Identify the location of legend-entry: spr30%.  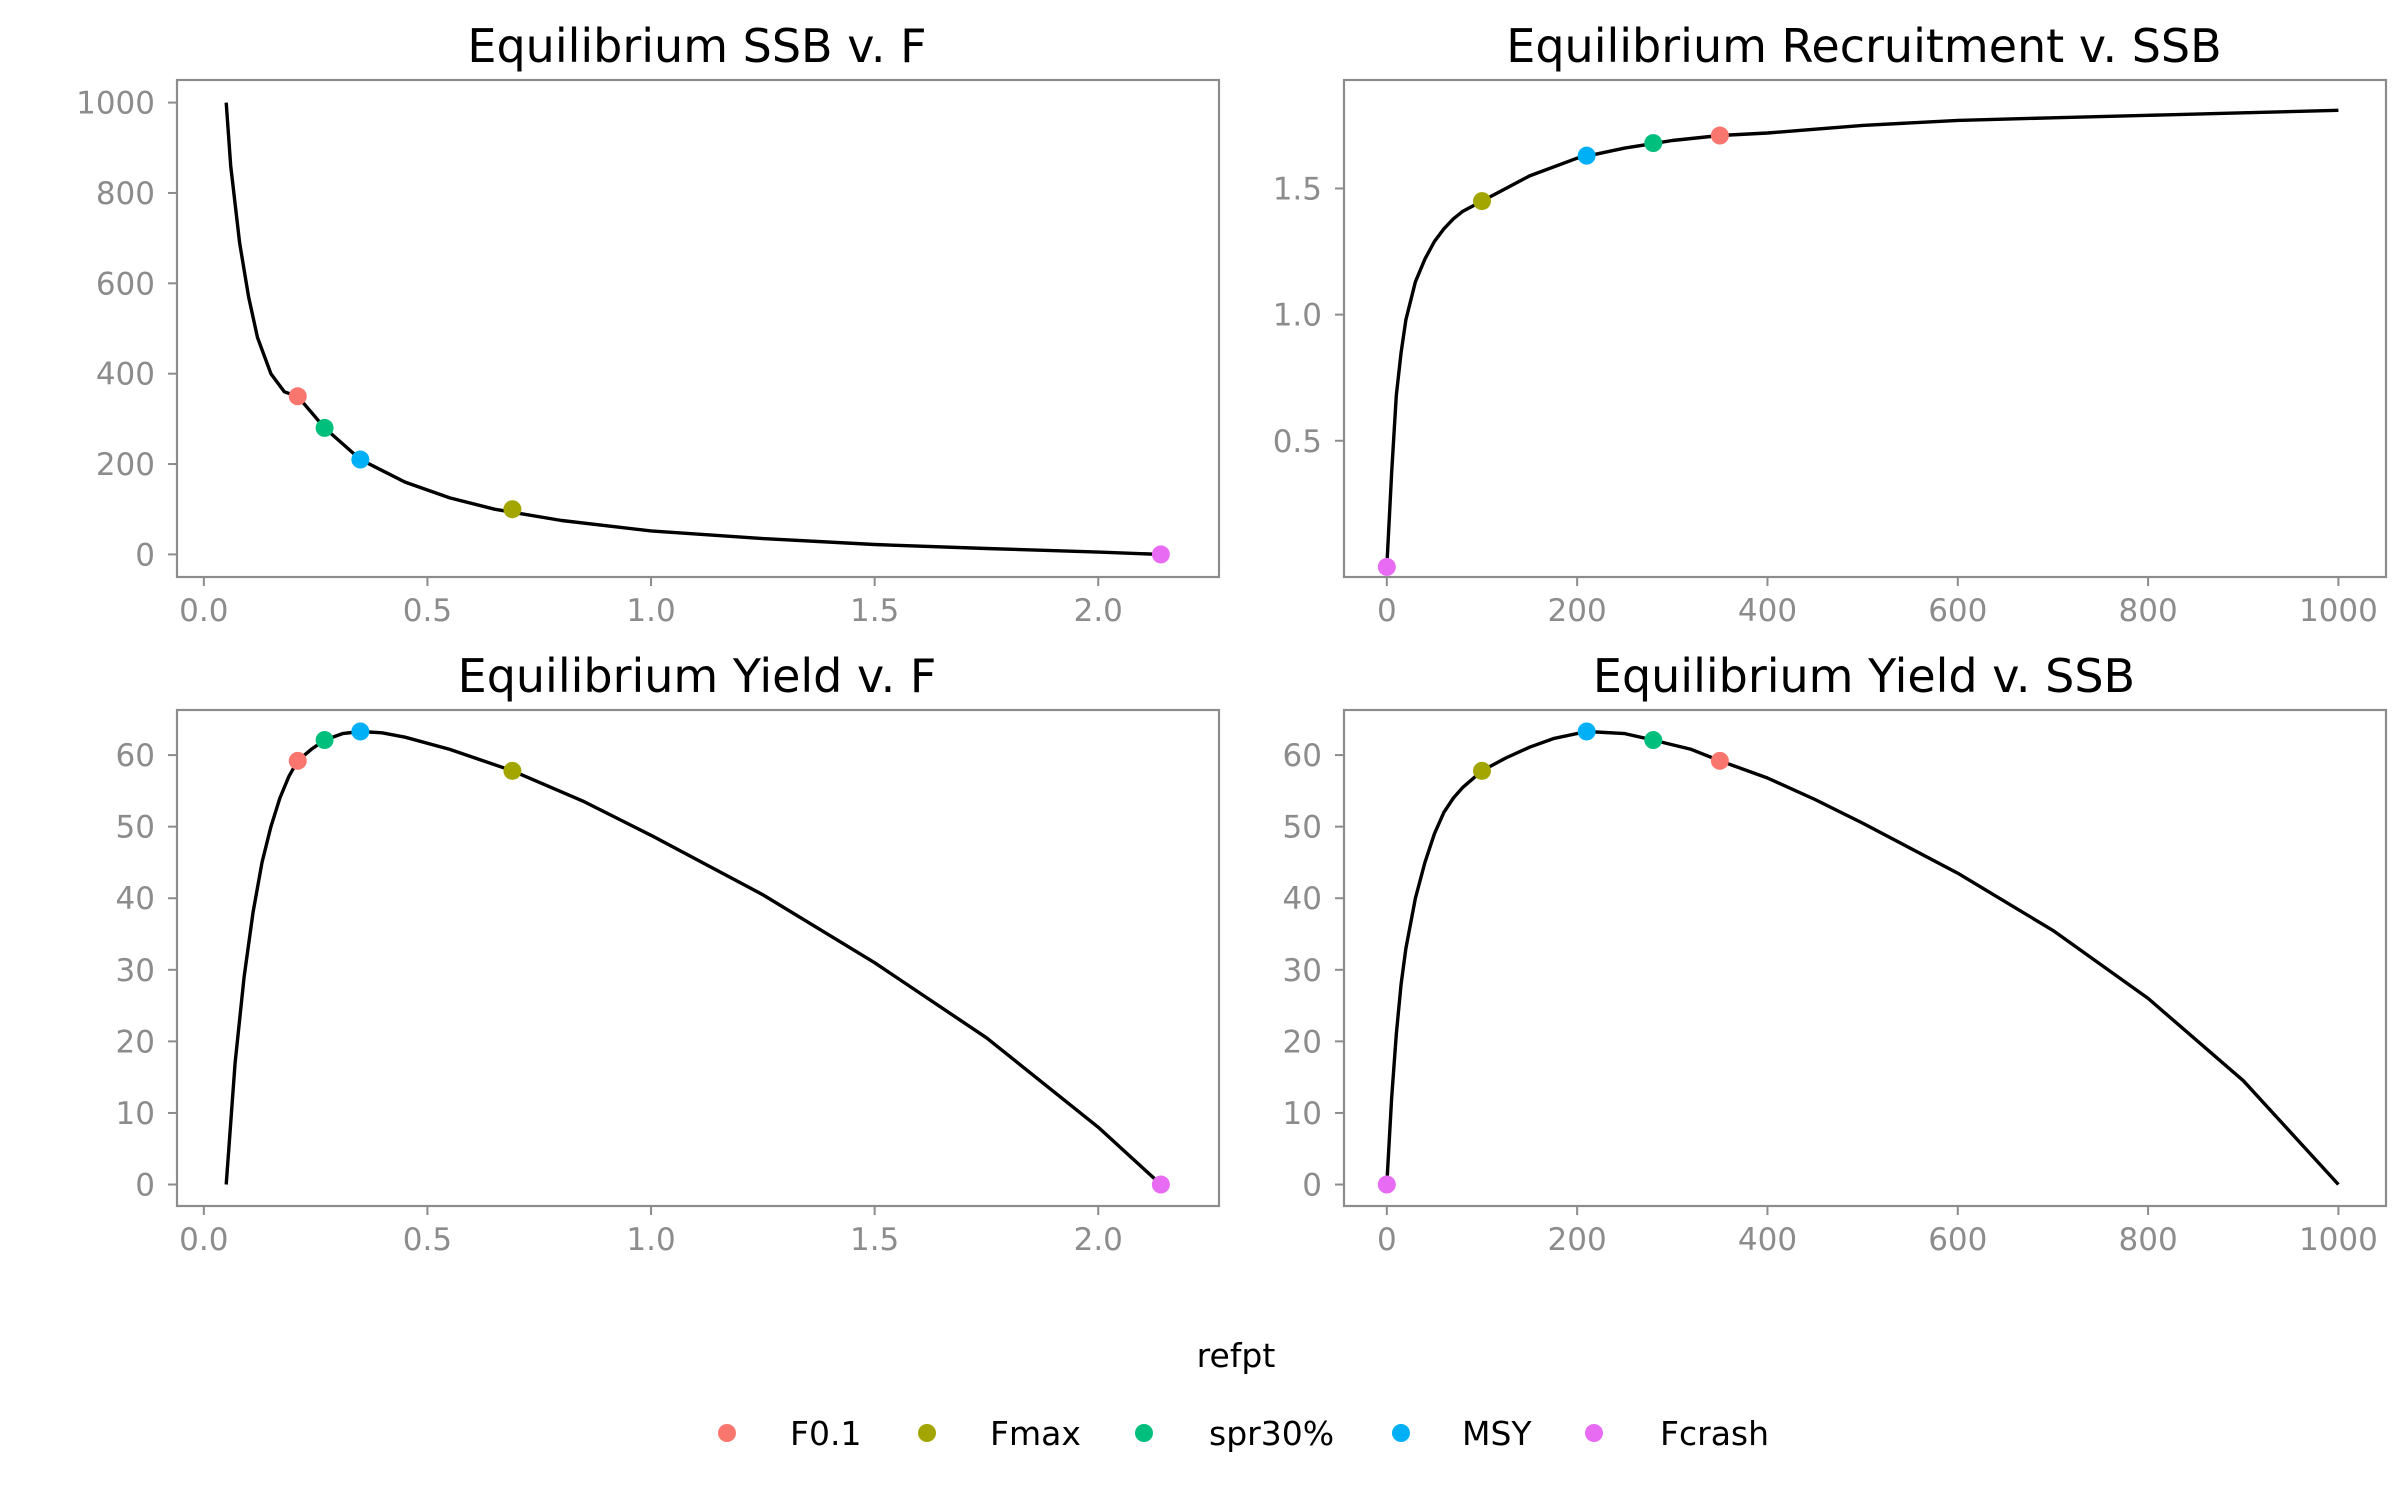
(1234, 1433).